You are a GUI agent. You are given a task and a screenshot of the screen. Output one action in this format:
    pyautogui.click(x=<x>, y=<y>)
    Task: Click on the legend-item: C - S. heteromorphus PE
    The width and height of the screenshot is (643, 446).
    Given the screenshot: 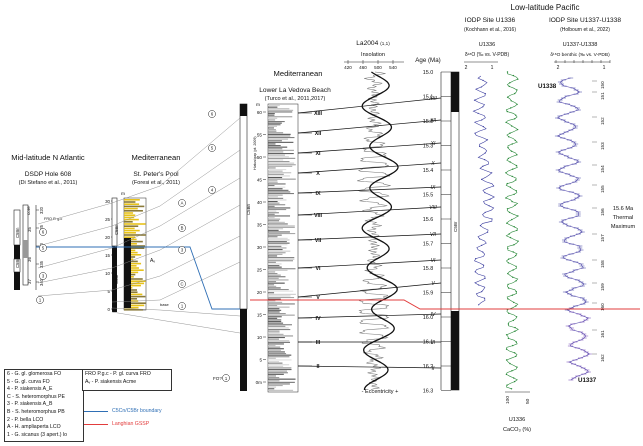 What is the action you would take?
    pyautogui.click(x=36, y=396)
    